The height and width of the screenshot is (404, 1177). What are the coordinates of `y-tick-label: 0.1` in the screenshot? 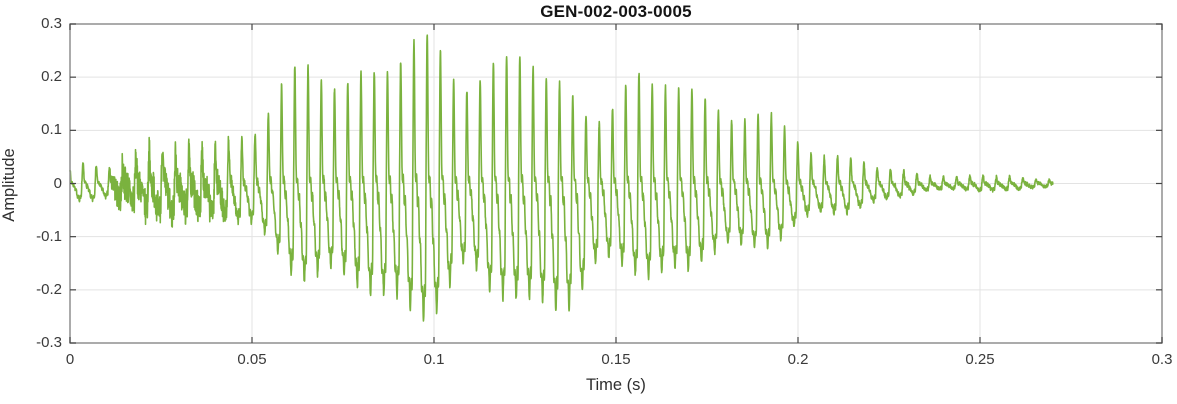 It's located at (51, 130).